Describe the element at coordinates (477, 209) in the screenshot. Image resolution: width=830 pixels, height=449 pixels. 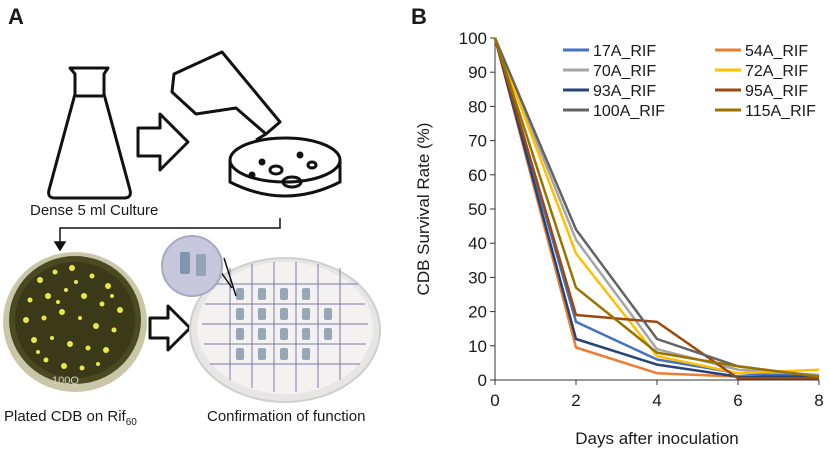
I see `y-tick-label: 50` at that location.